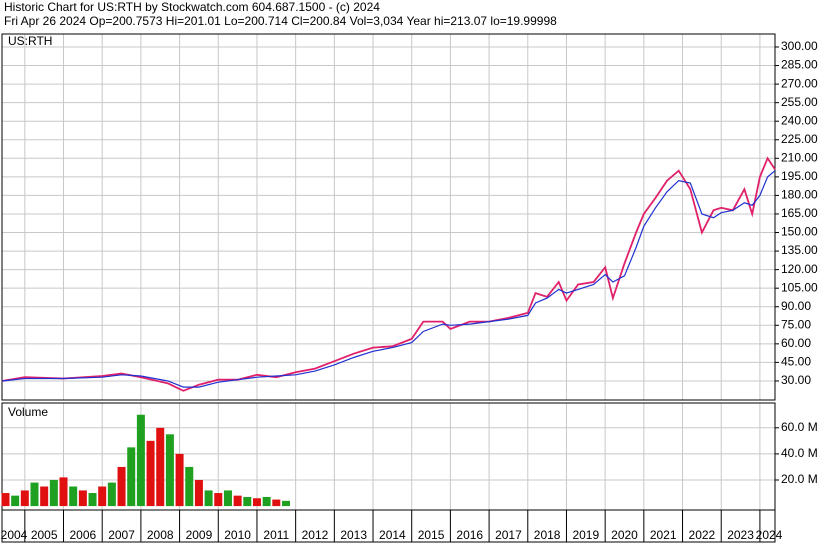  Describe the element at coordinates (392, 535) in the screenshot. I see `x-tick-label: 2014` at that location.